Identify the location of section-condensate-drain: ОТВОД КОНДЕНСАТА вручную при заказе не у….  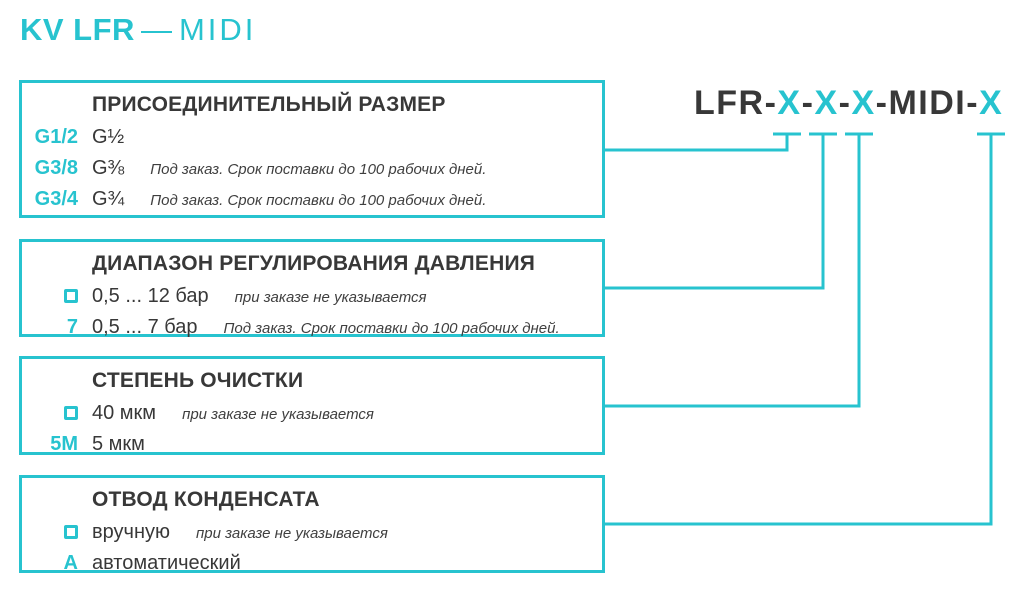
(312, 524).